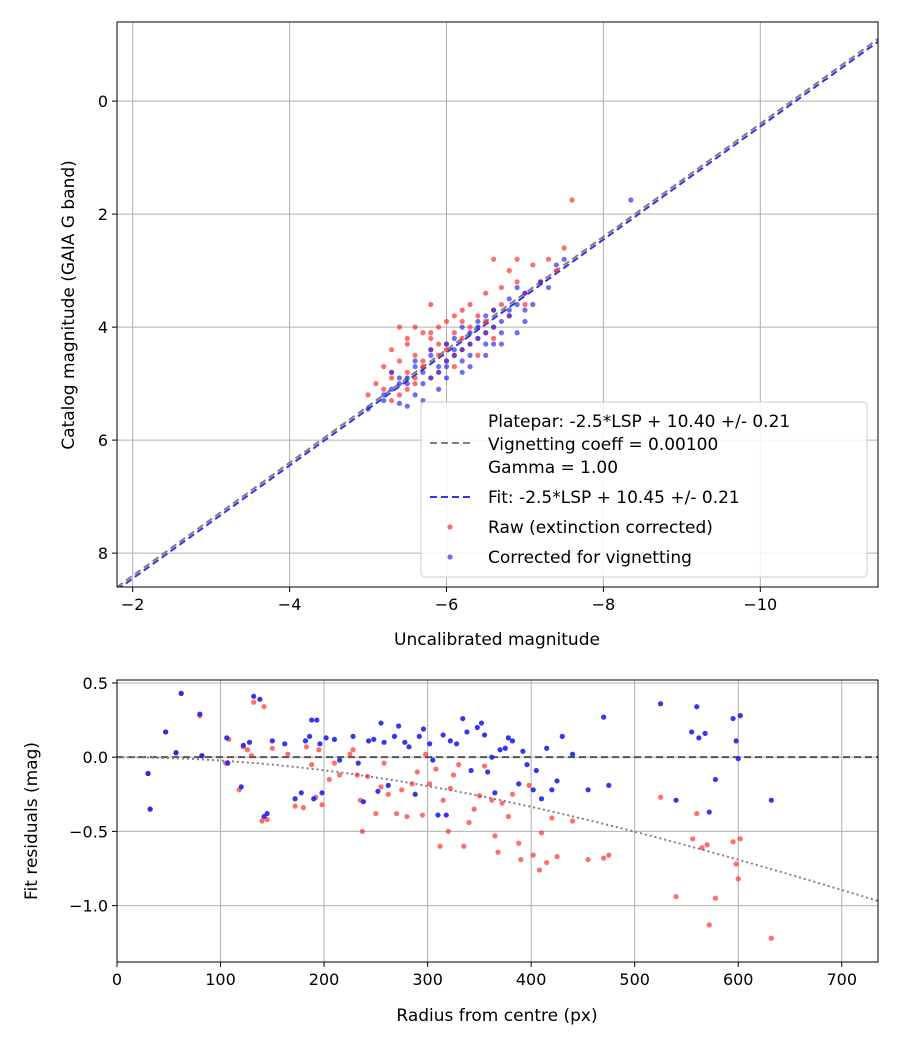 Image resolution: width=900 pixels, height=1050 pixels. What do you see at coordinates (103, 101) in the screenshot?
I see `top-y-tick-label: 0` at bounding box center [103, 101].